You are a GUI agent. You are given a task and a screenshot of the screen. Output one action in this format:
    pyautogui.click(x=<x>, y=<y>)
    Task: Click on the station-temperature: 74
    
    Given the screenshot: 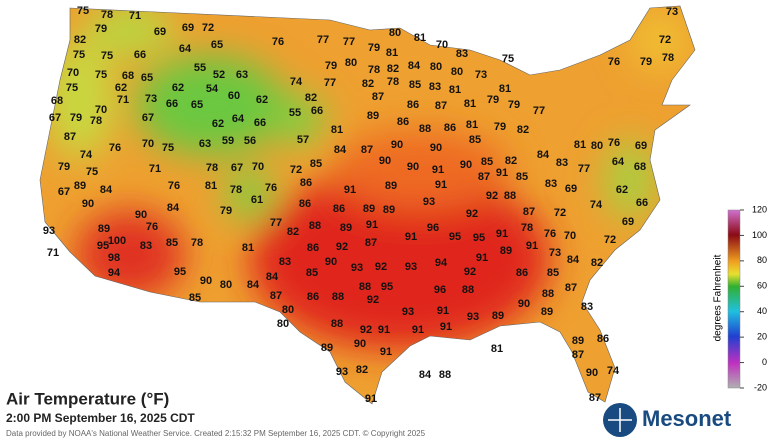 What is the action you would take?
    pyautogui.click(x=613, y=371)
    